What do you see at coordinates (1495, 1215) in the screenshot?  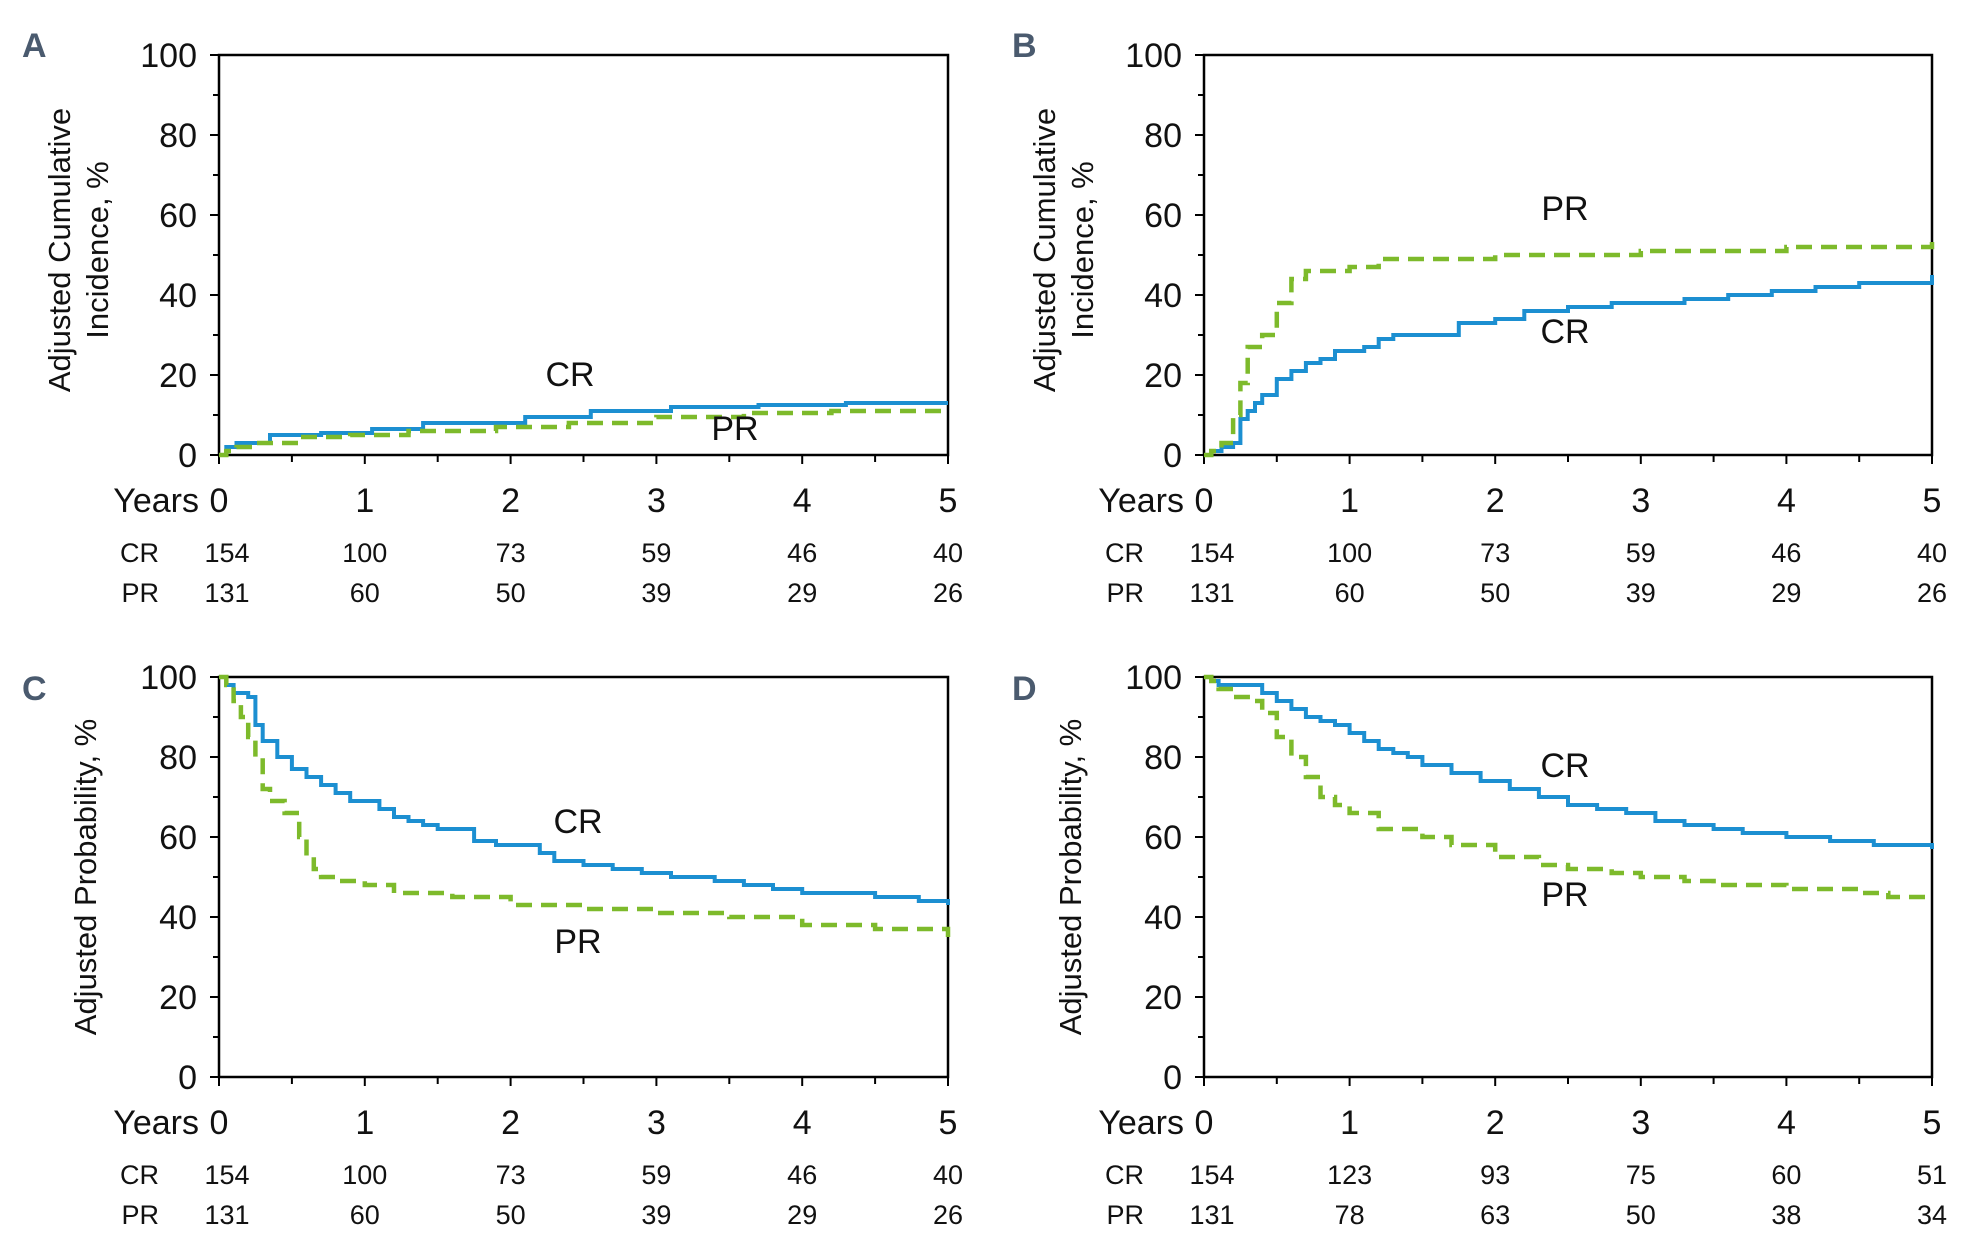 I see `risk-value: 63` at bounding box center [1495, 1215].